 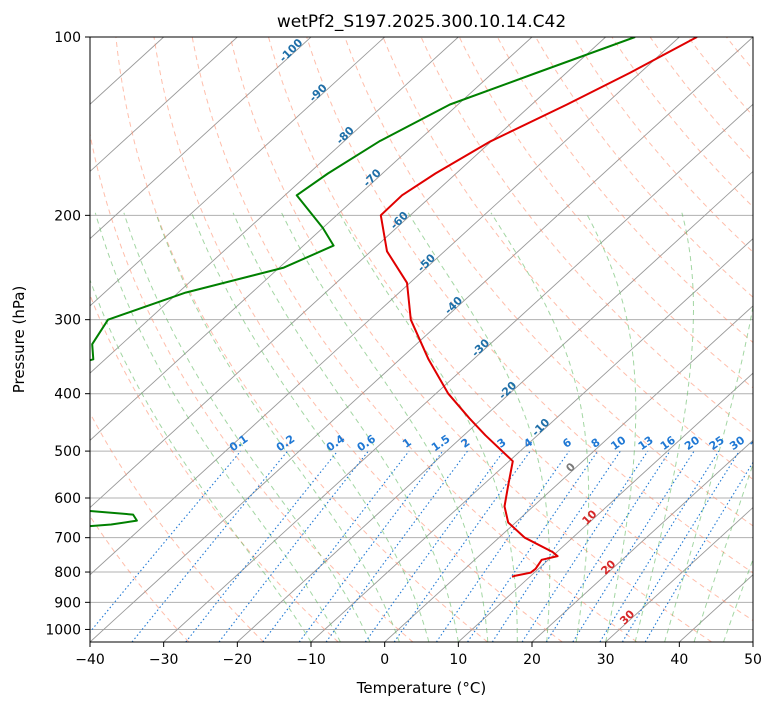 I want to click on x-tick-label: 0, so click(x=384, y=660).